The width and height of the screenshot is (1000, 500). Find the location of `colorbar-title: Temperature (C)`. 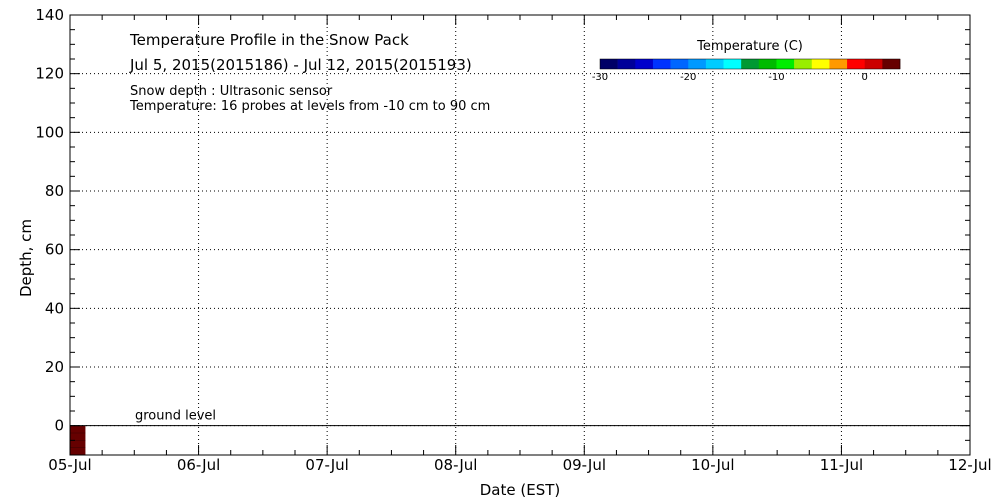

colorbar-title: Temperature (C) is located at coordinates (749, 46).